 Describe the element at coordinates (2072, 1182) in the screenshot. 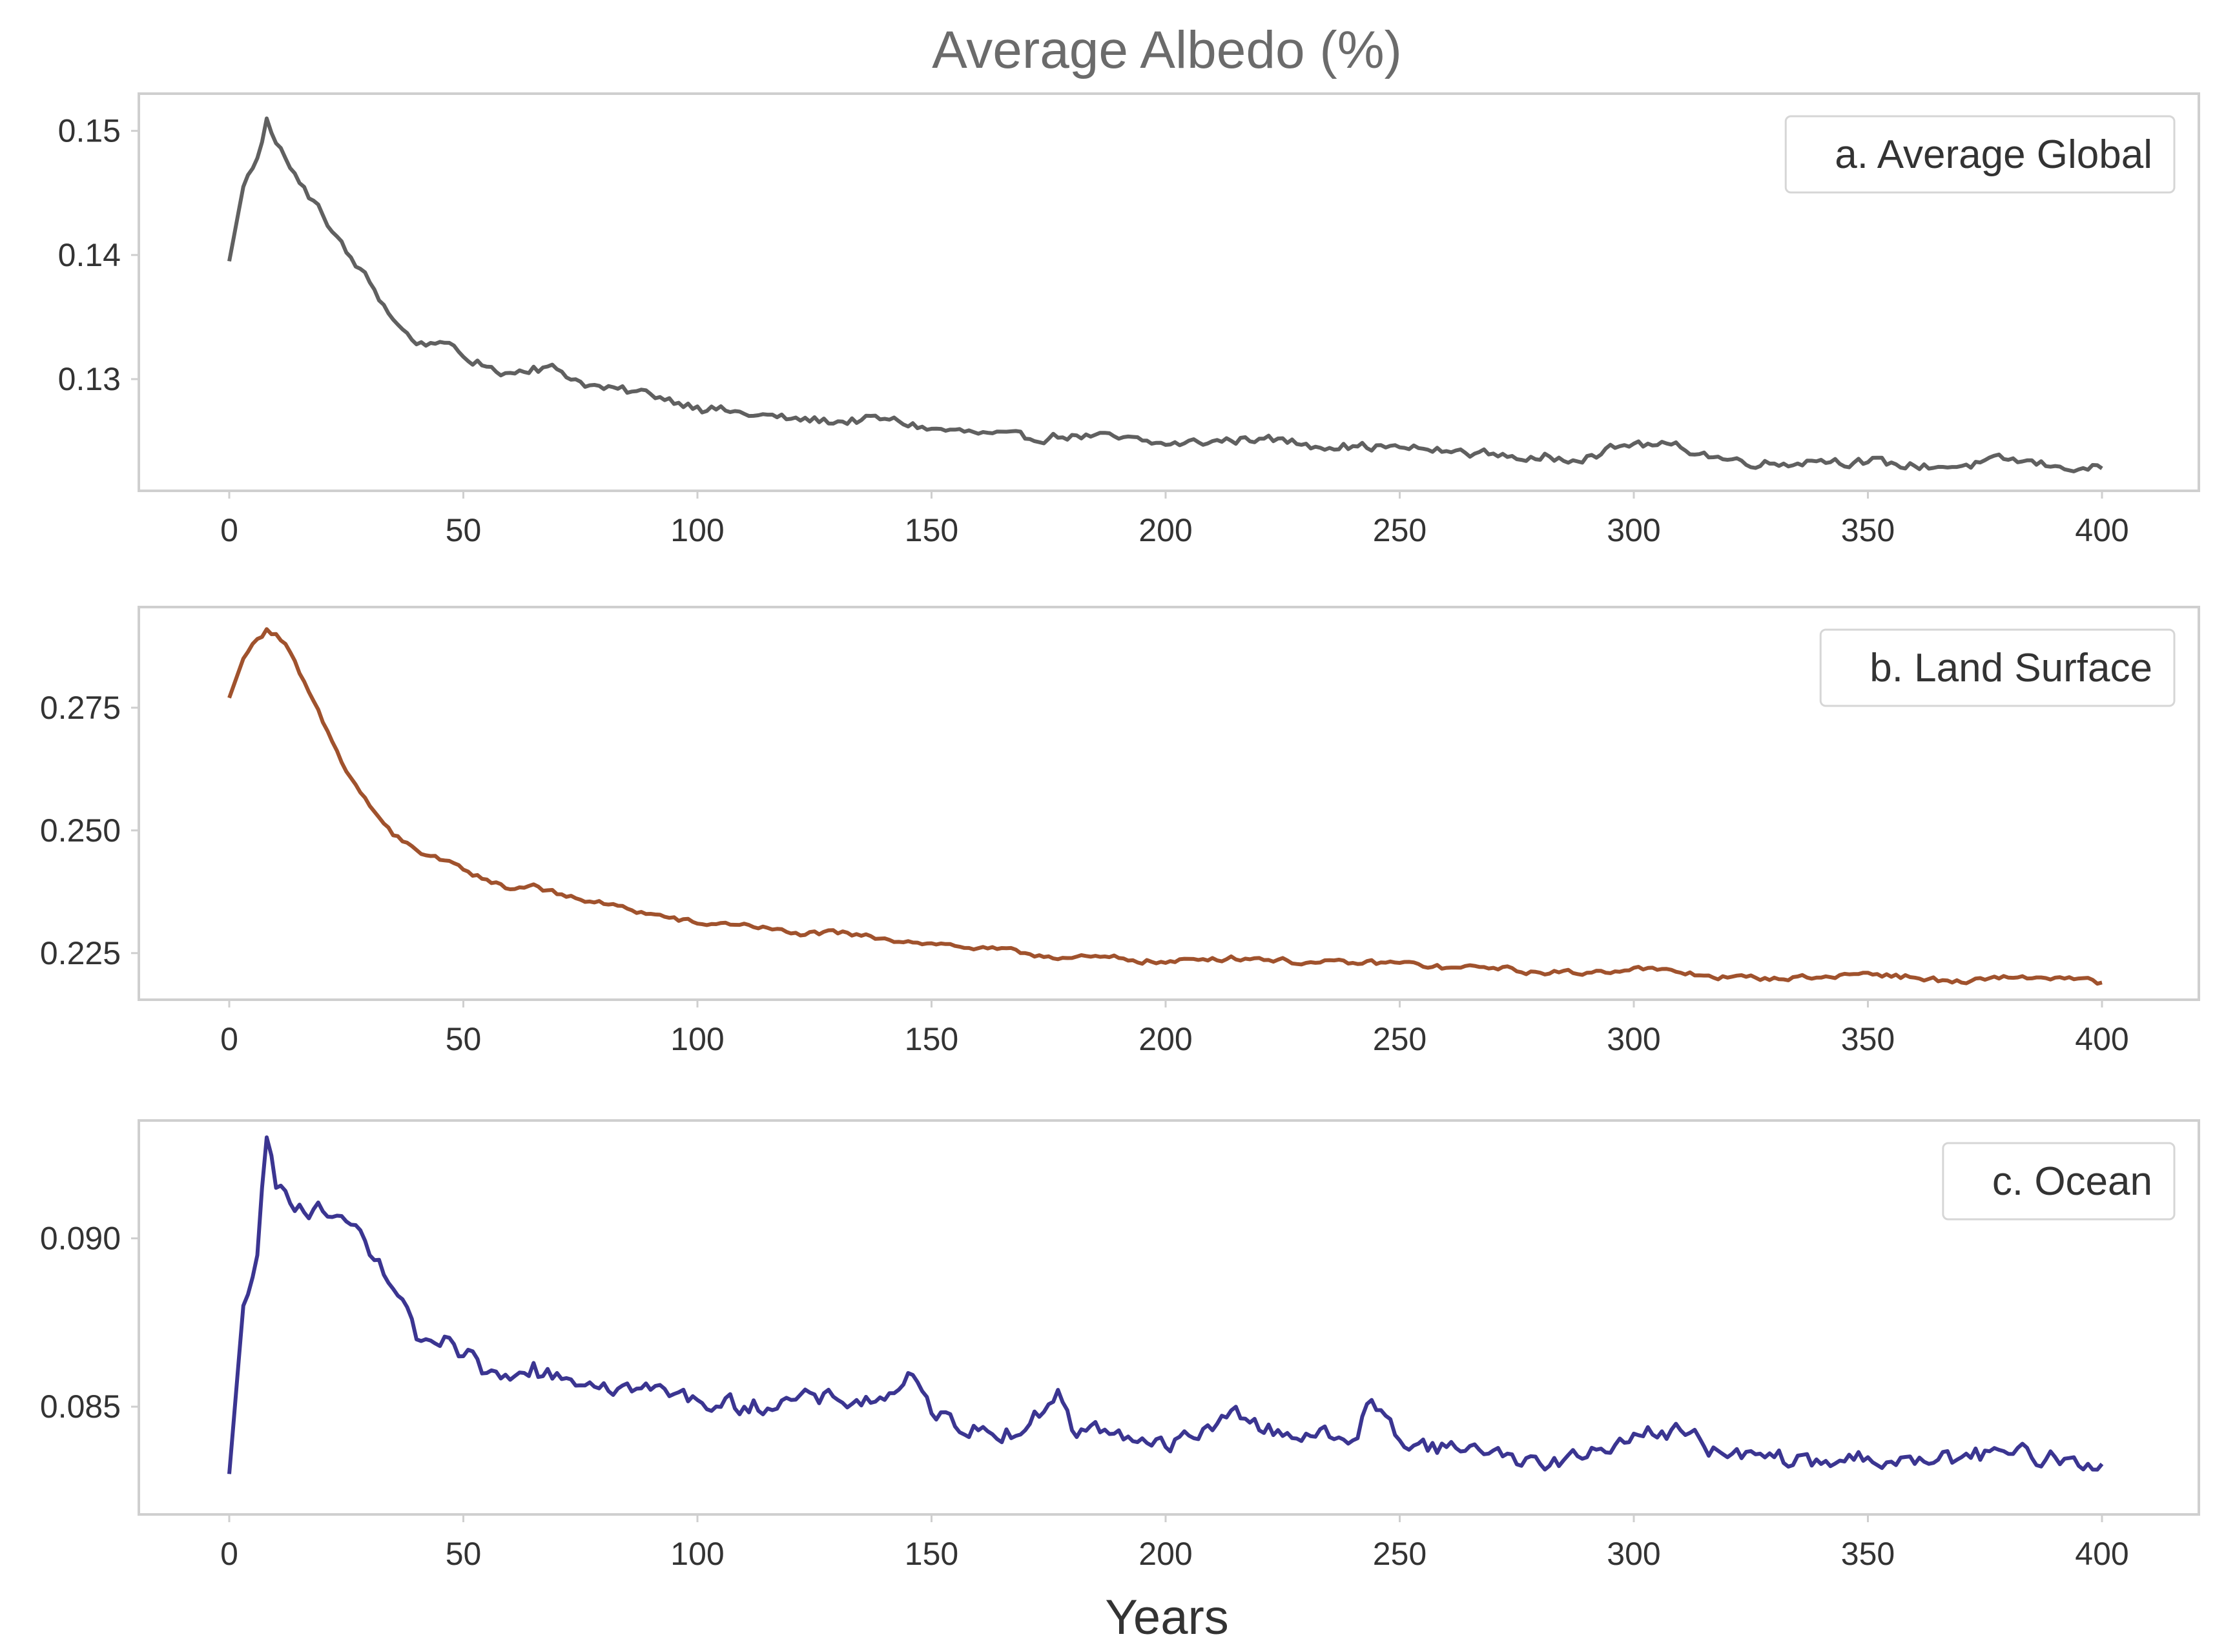

I see `legend-label: c. Ocean` at that location.